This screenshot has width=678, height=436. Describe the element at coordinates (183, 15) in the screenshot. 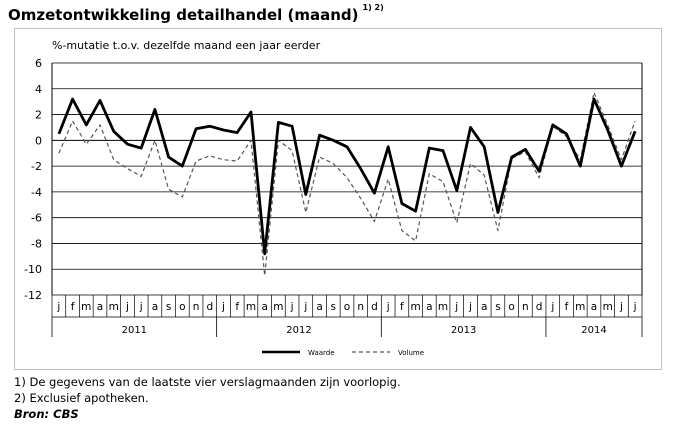

I see `chart-title-text: Omzetontwikkeling detailhandel (maand)` at that location.